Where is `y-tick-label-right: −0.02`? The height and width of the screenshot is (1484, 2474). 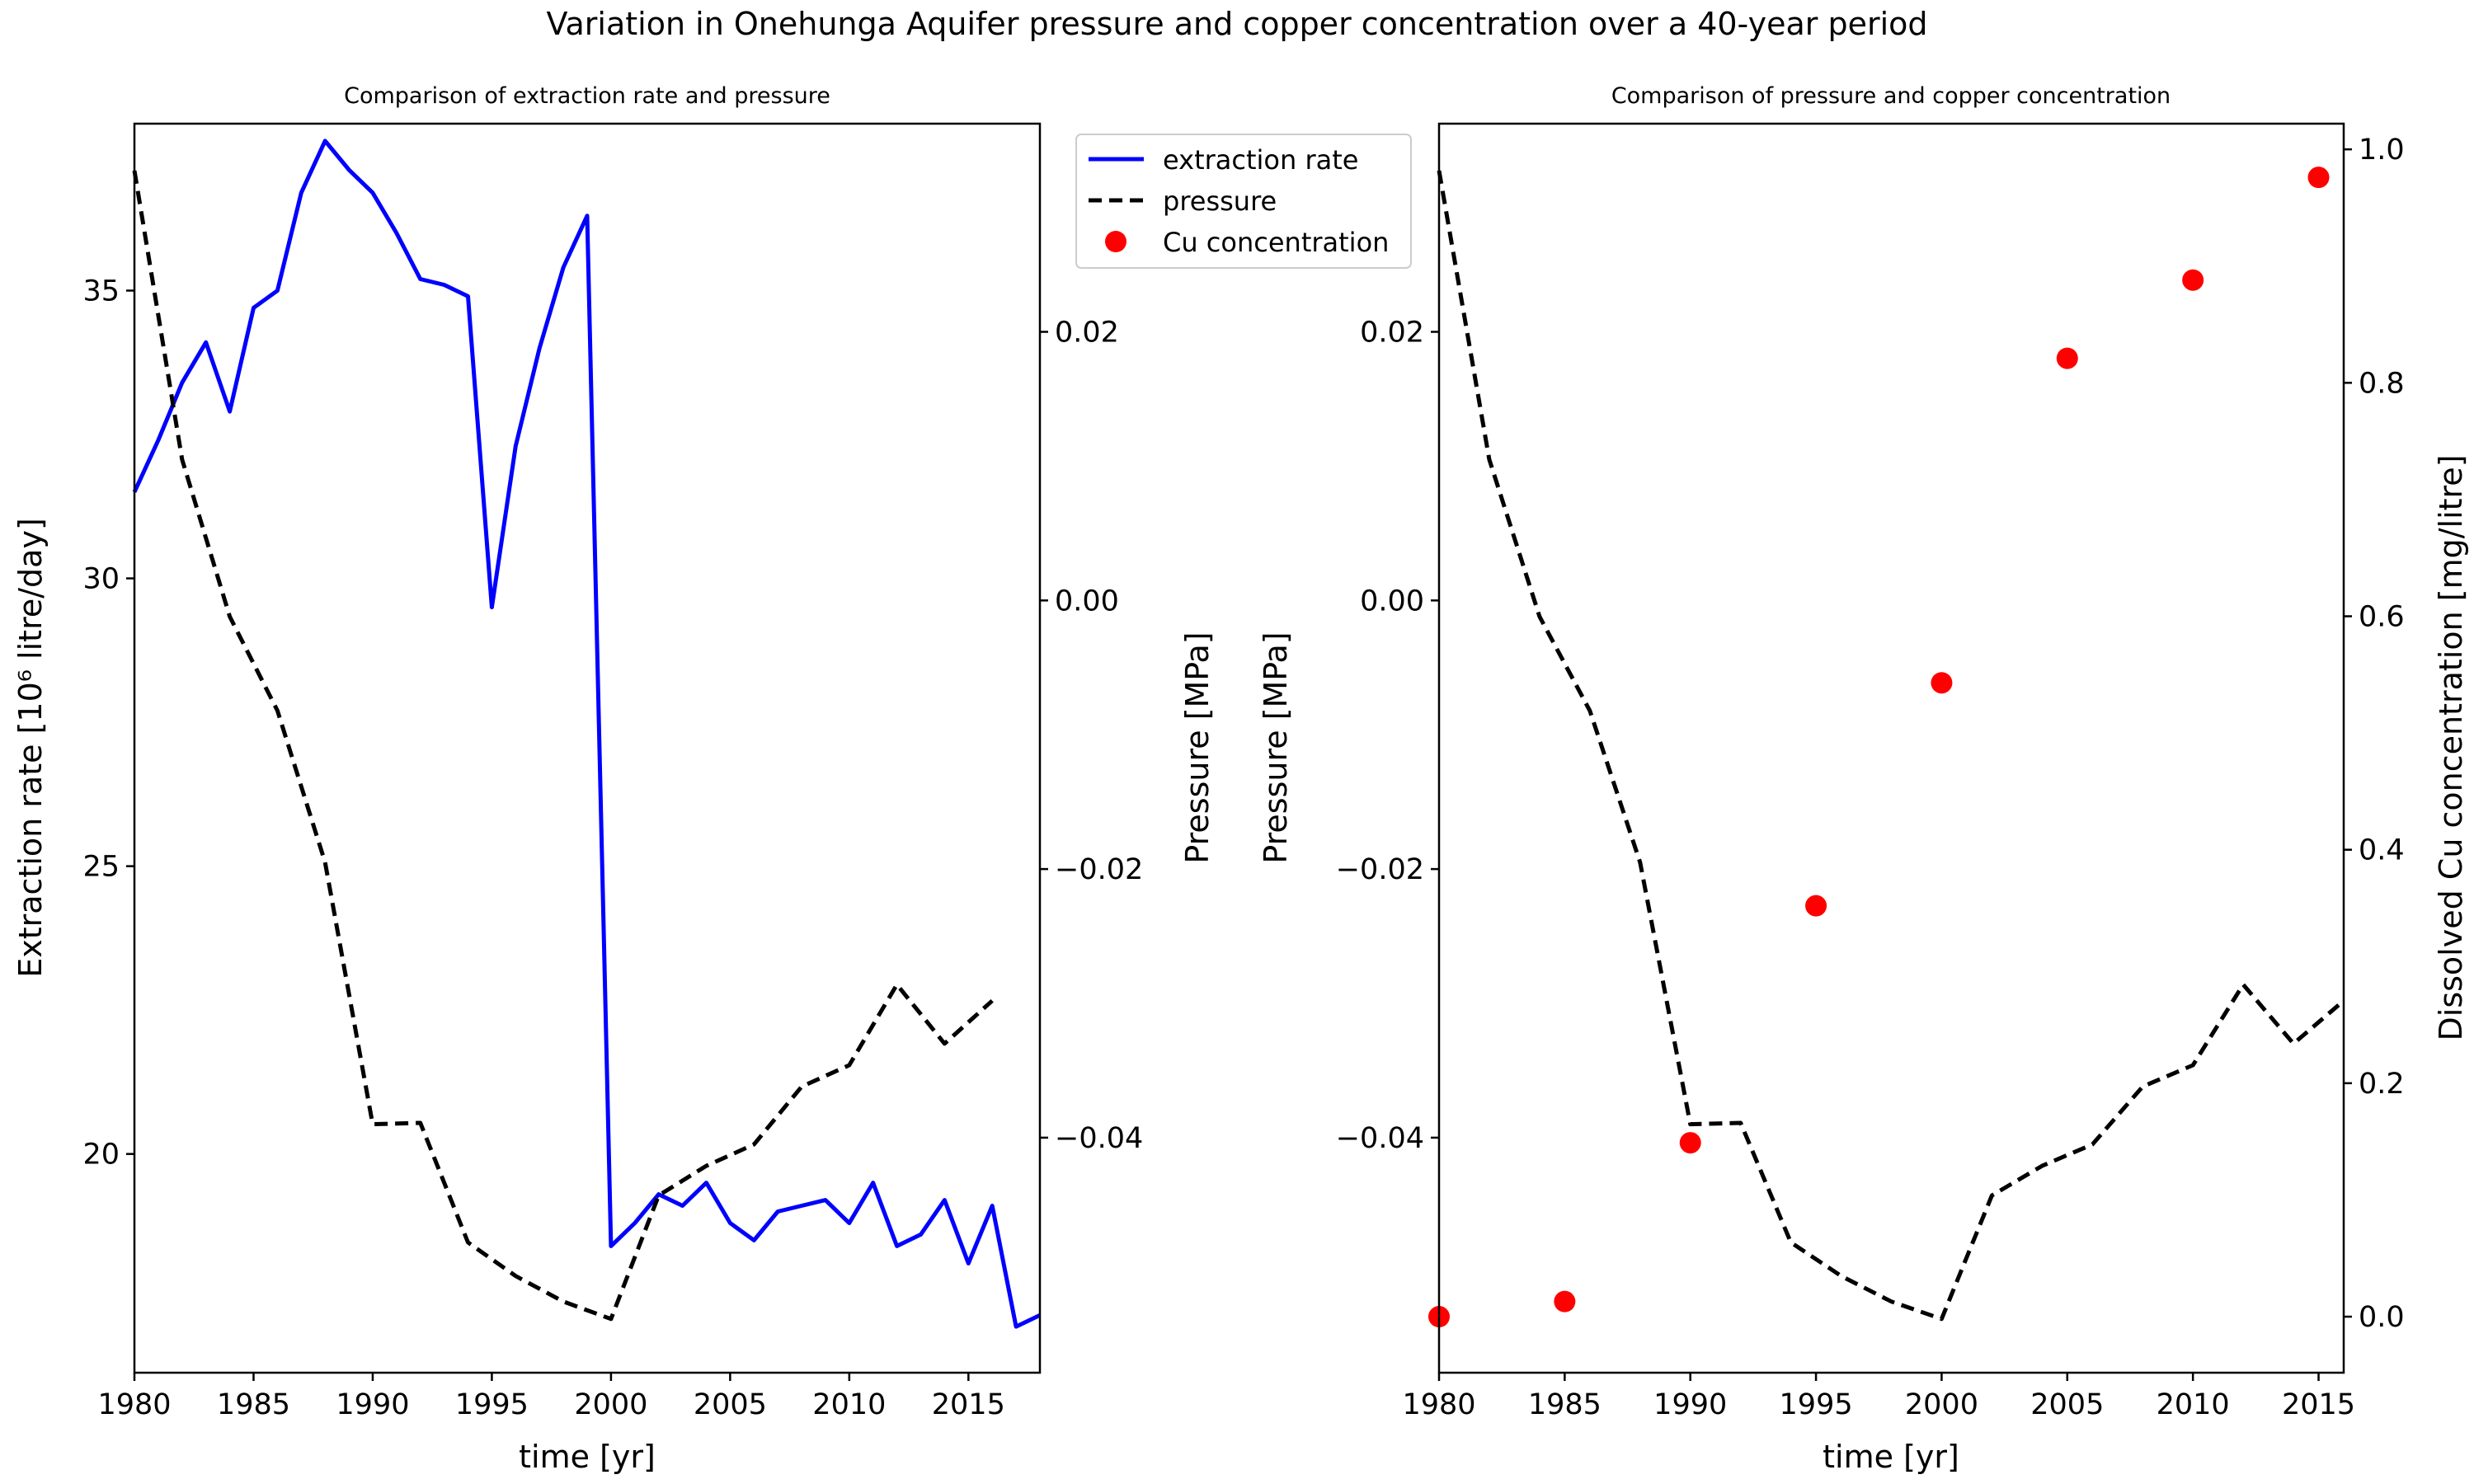 y-tick-label-right: −0.02 is located at coordinates (1099, 869).